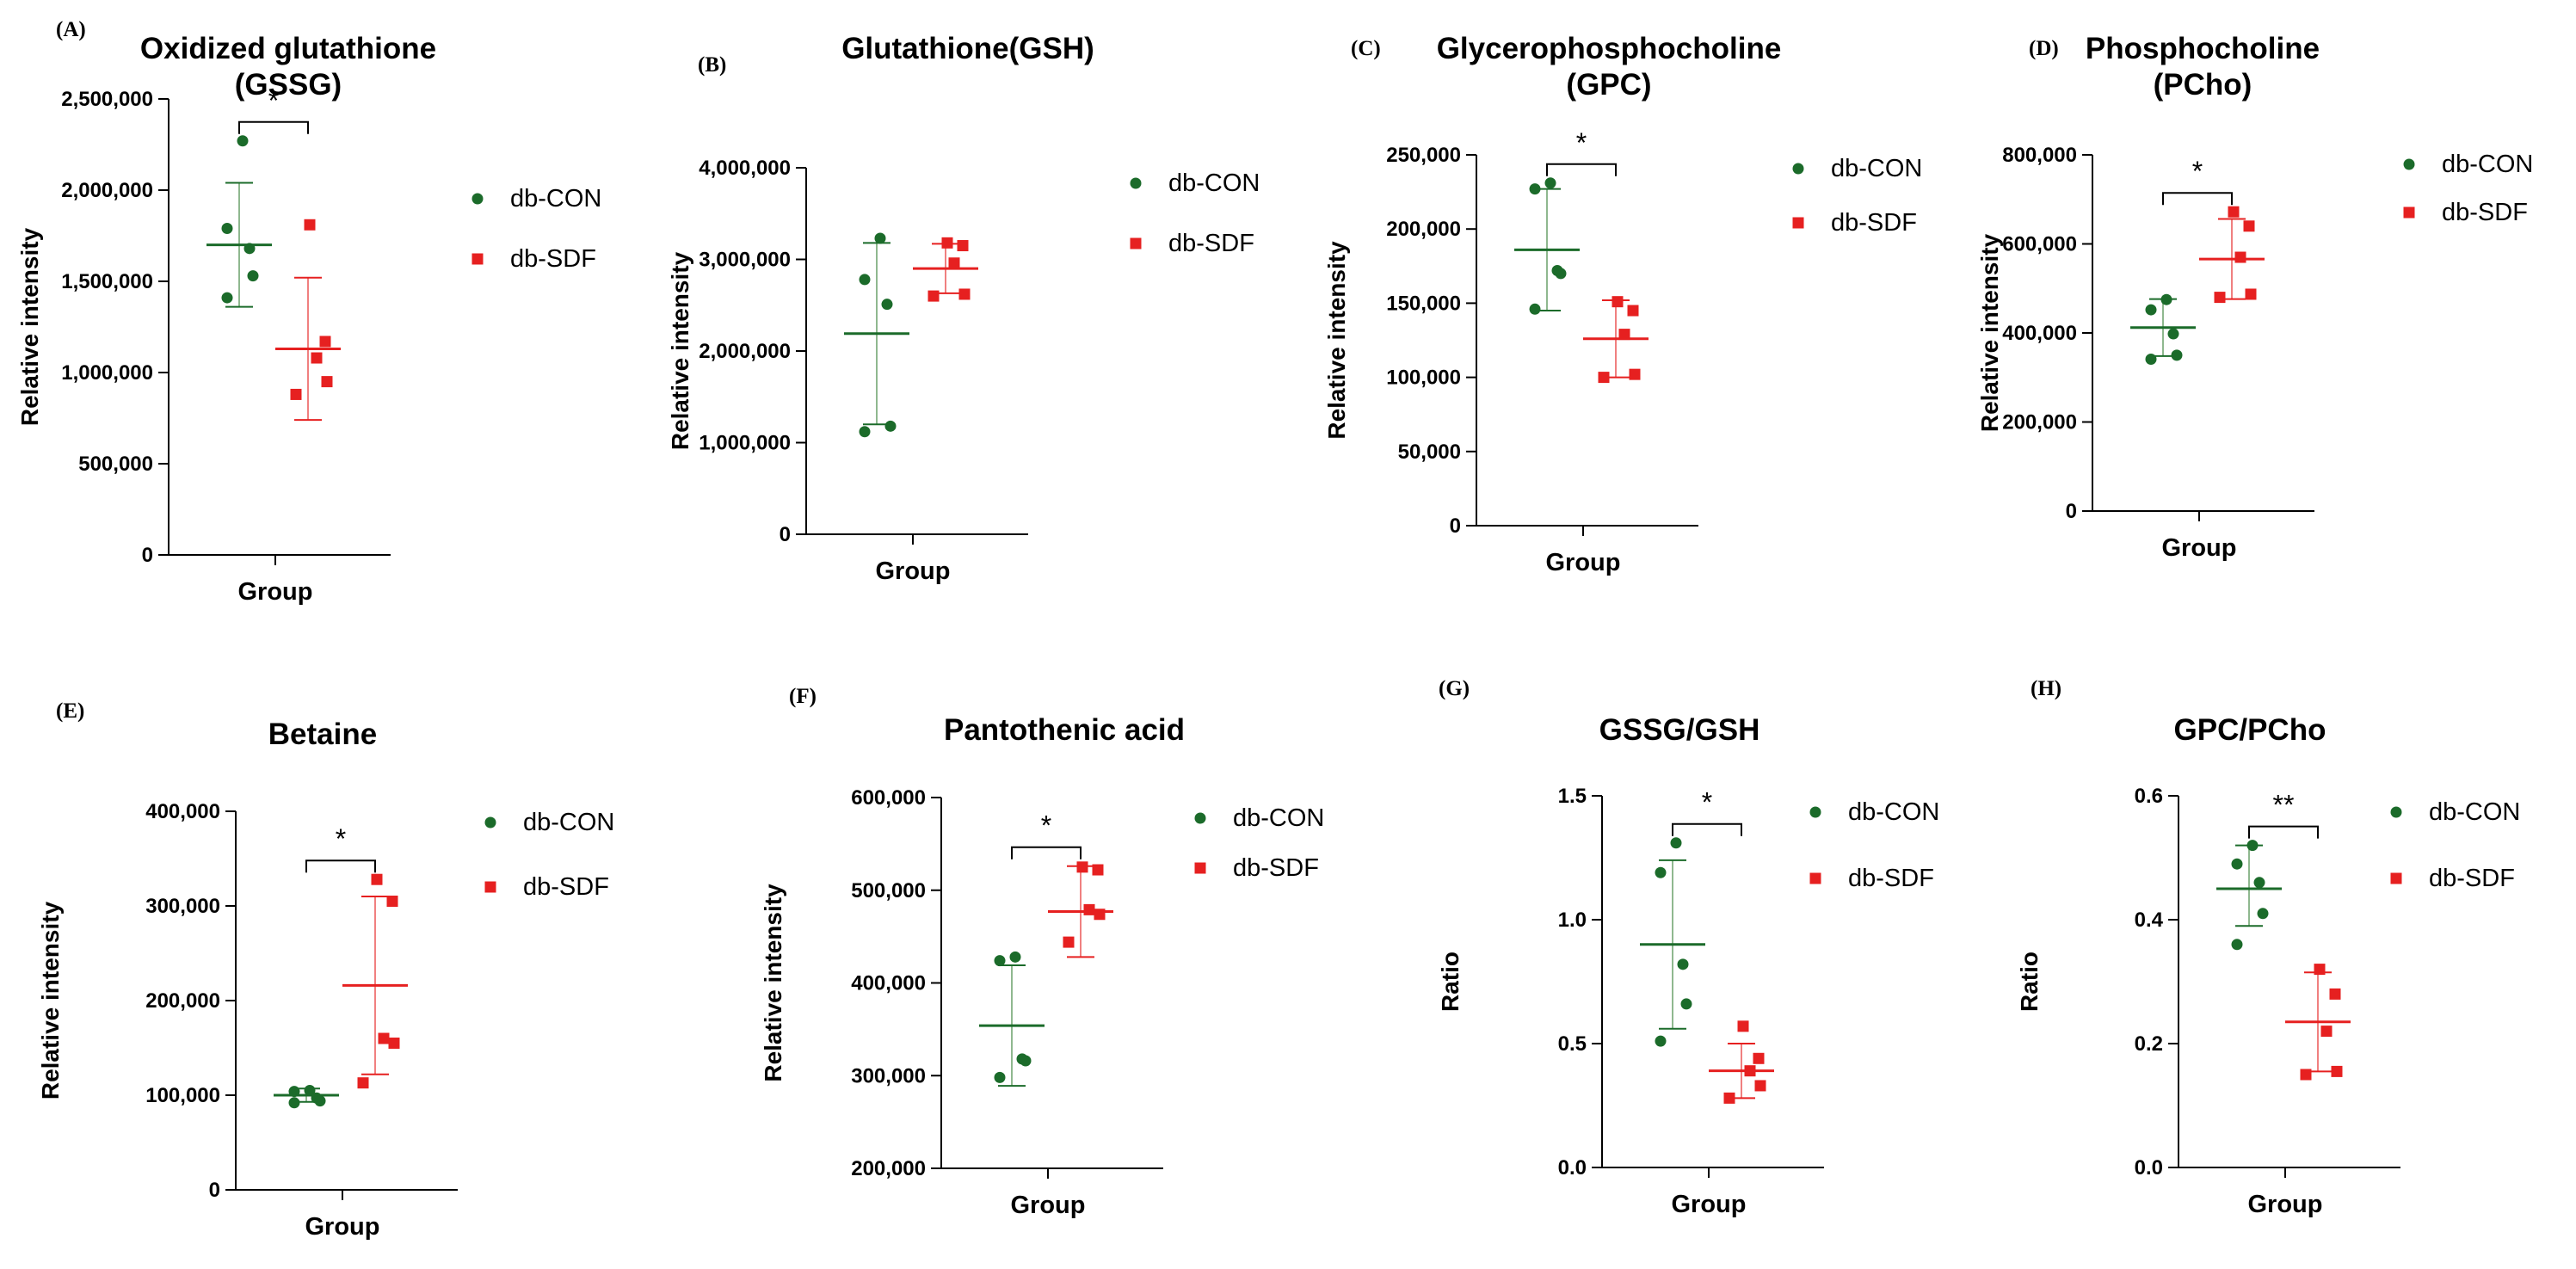 The height and width of the screenshot is (1269, 2576). What do you see at coordinates (1454, 688) in the screenshot?
I see `panel-letter: (G)` at bounding box center [1454, 688].